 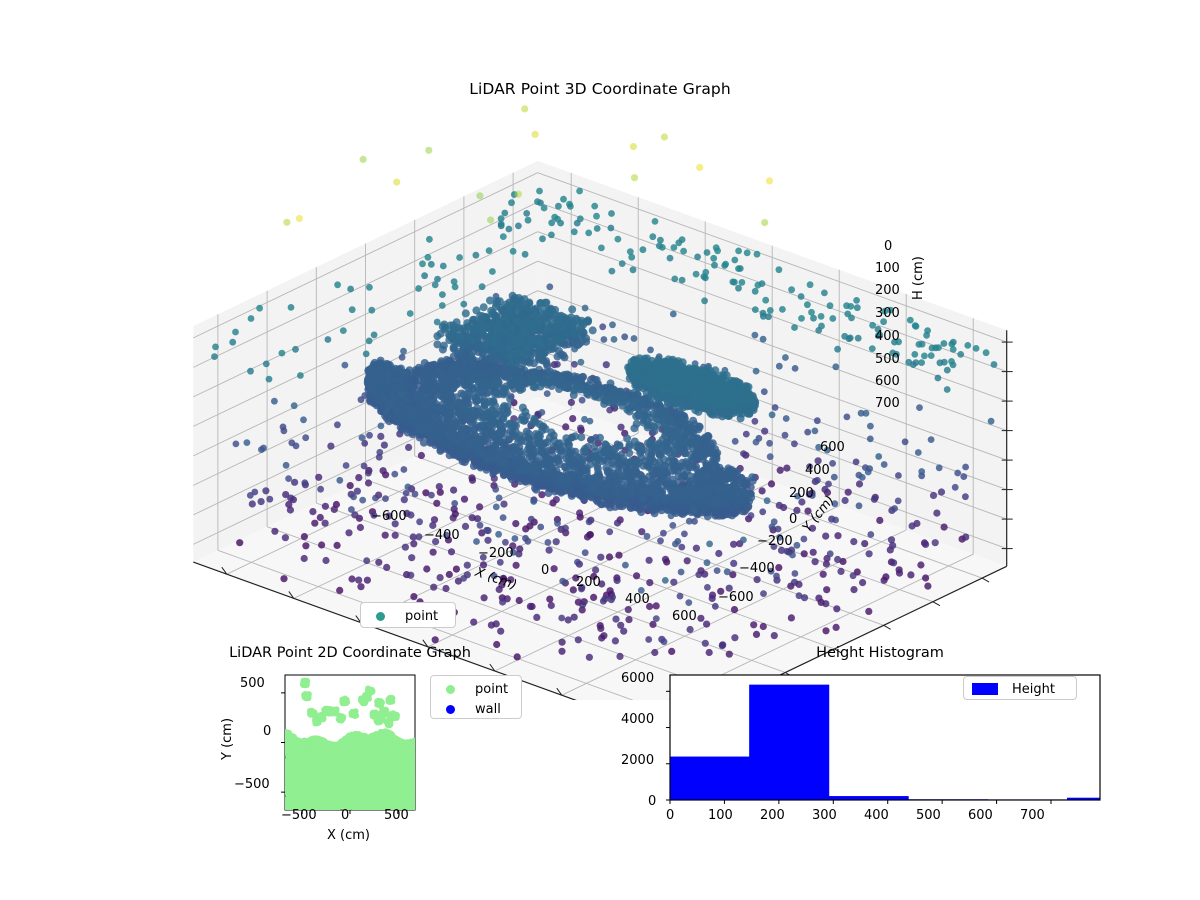 I want to click on x-tick-3d-5: 400, so click(x=637, y=599).